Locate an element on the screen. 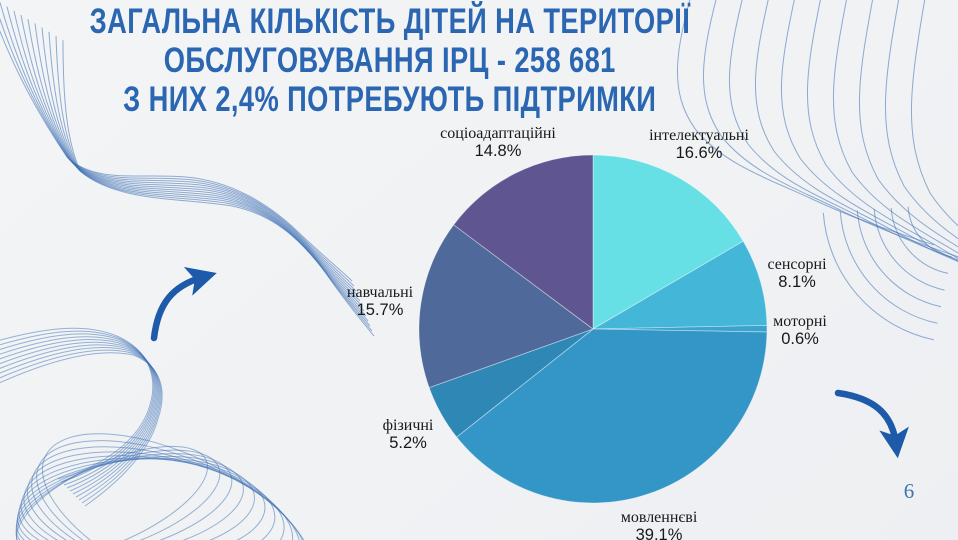 Image resolution: width=958 pixels, height=540 pixels. pie-label-name: мовленнєві is located at coordinates (659, 517).